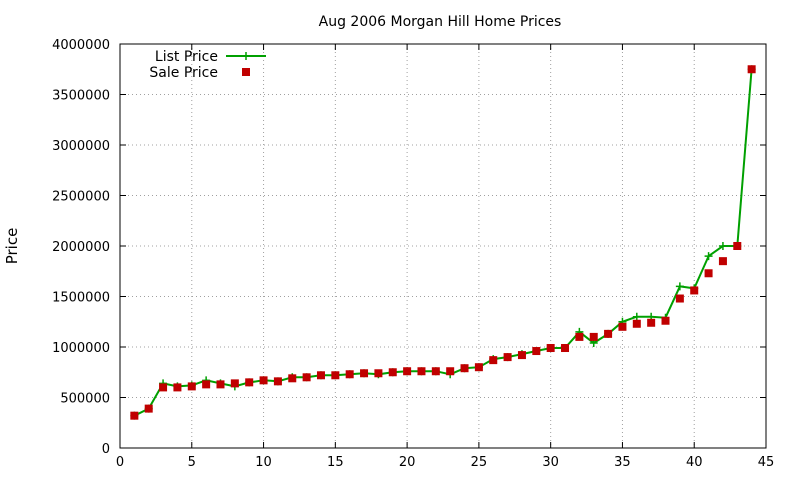  Describe the element at coordinates (106, 449) in the screenshot. I see `y-tick-label: 0` at that location.